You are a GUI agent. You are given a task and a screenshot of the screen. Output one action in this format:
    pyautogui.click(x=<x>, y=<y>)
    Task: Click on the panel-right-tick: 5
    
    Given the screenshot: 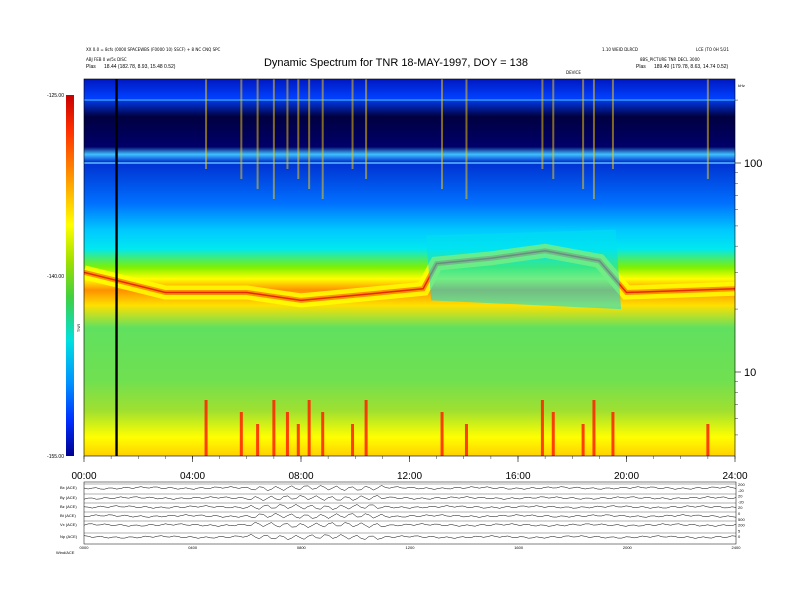 What is the action you would take?
    pyautogui.click(x=739, y=530)
    